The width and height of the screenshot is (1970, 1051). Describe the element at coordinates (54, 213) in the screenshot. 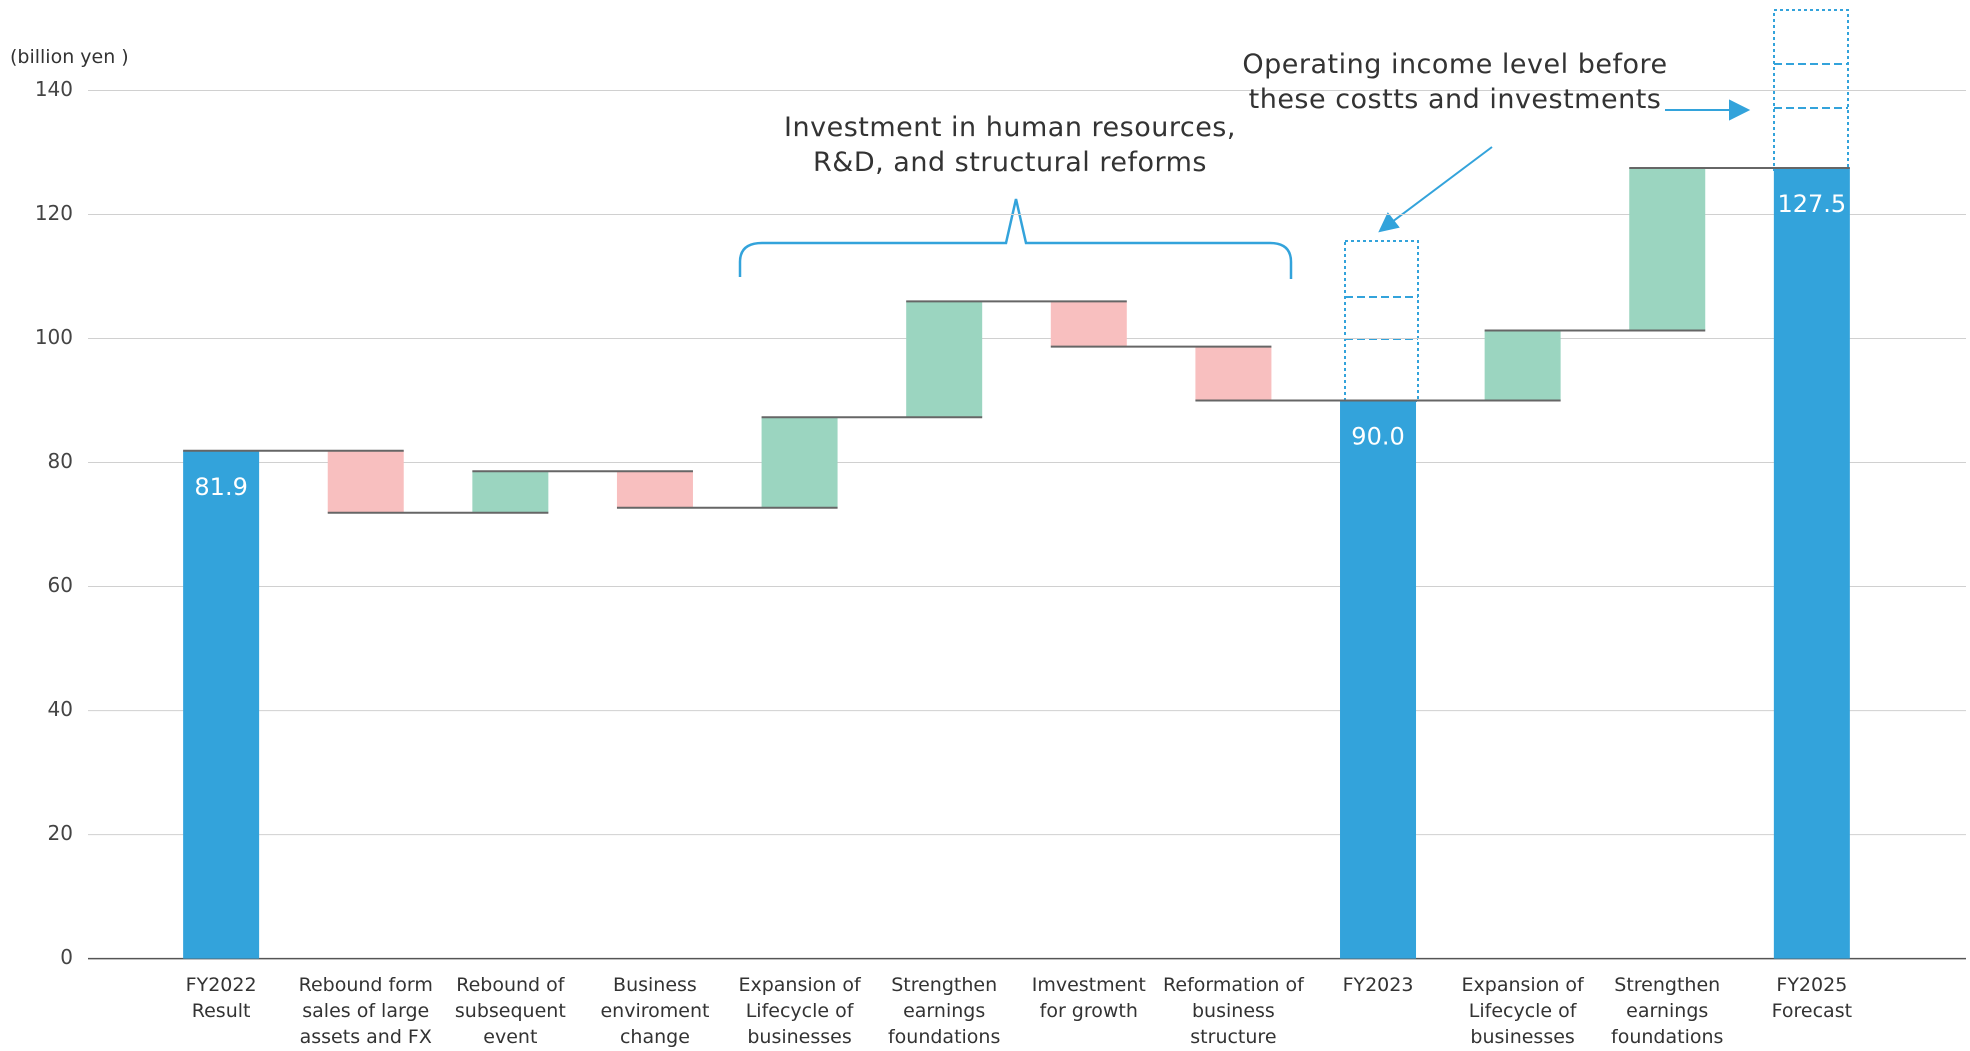

I see `y-tick-label: 120` at that location.